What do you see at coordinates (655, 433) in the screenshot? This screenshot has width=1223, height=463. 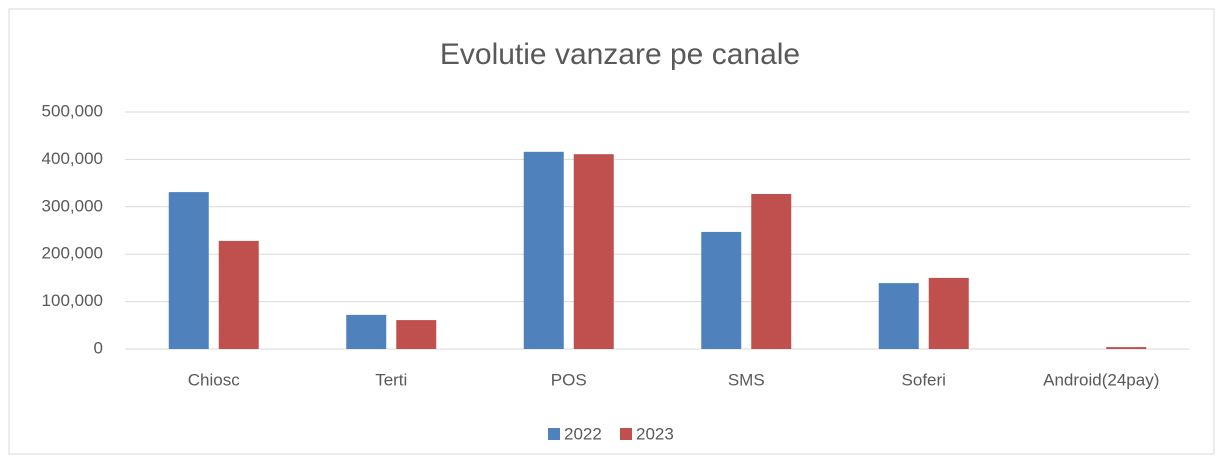 I see `legend-label: 2023` at bounding box center [655, 433].